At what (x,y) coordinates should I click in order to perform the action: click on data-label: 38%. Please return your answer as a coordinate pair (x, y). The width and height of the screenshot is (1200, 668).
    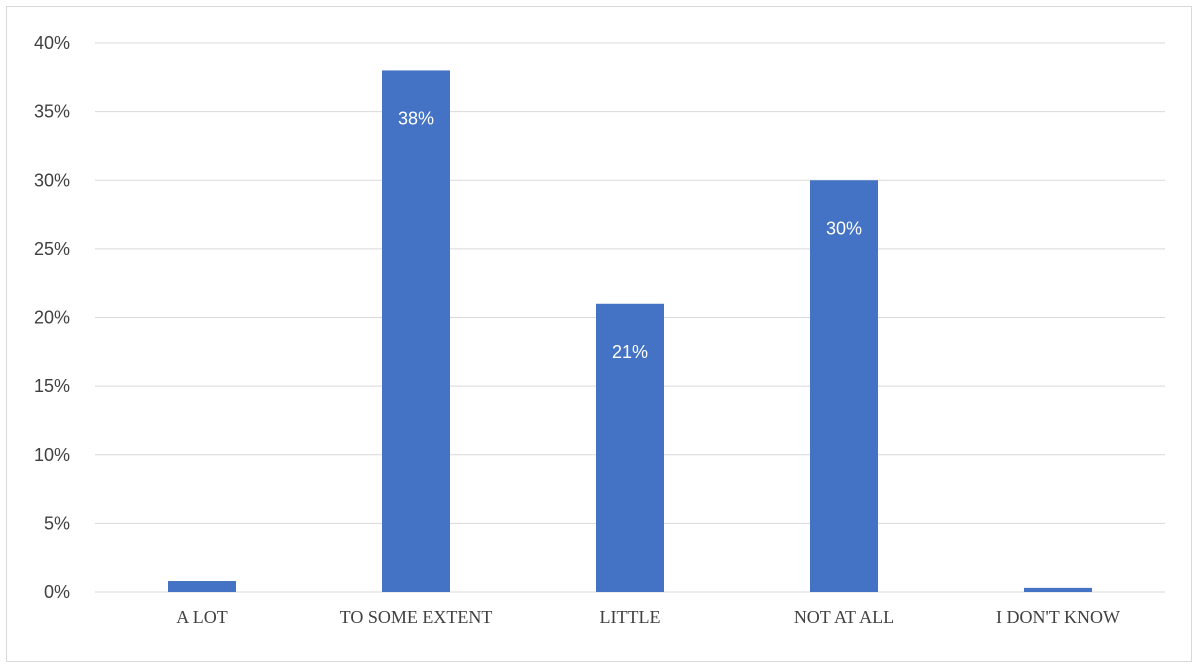
    Looking at the image, I should click on (416, 118).